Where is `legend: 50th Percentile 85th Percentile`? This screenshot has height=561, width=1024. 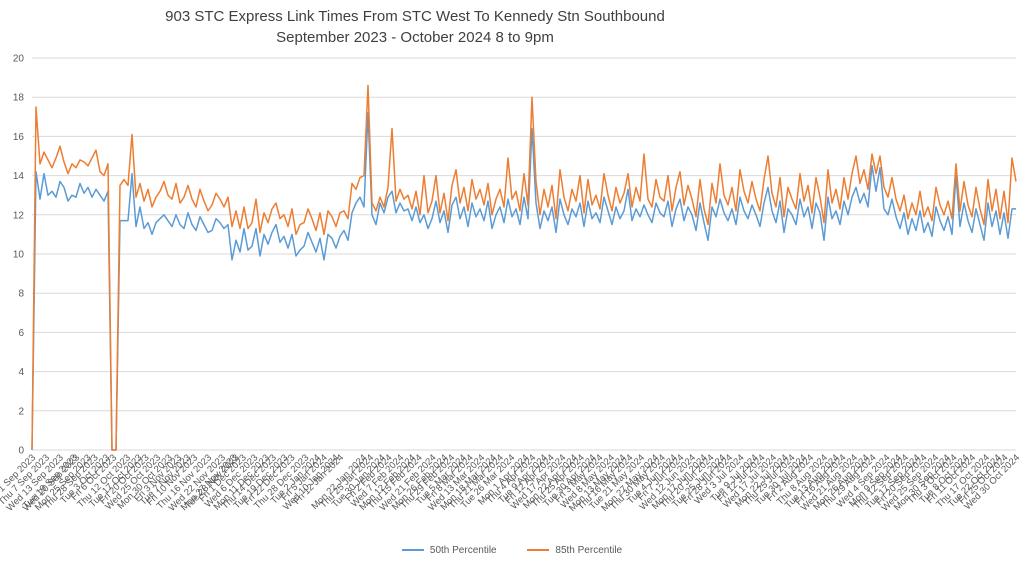 legend: 50th Percentile 85th Percentile is located at coordinates (512, 549).